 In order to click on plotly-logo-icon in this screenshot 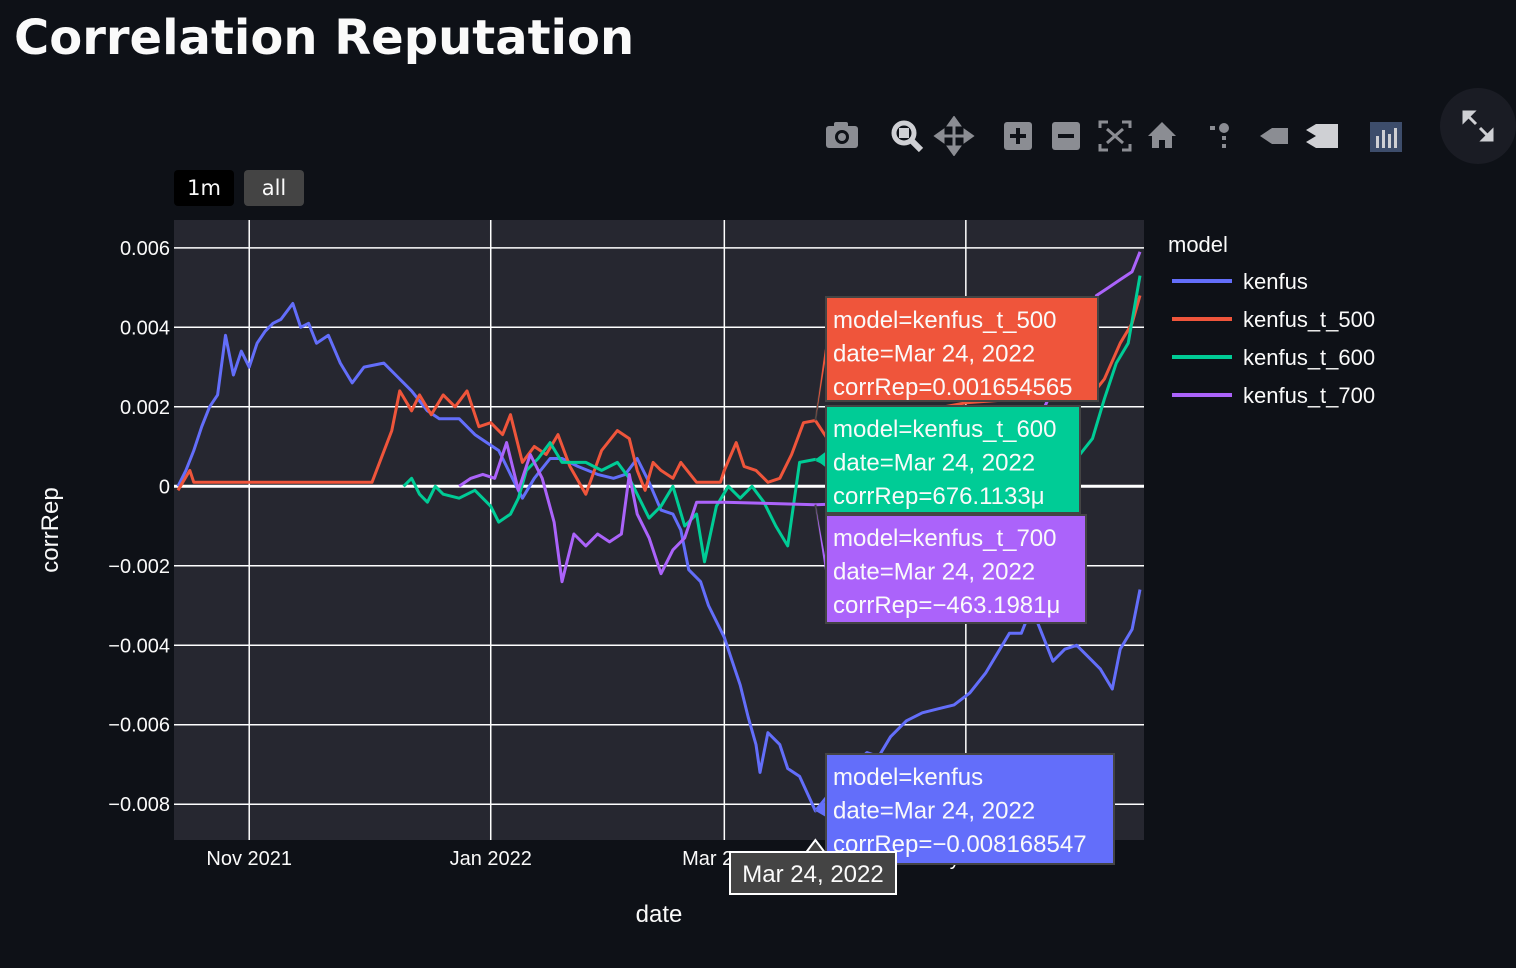, I will do `click(1386, 137)`.